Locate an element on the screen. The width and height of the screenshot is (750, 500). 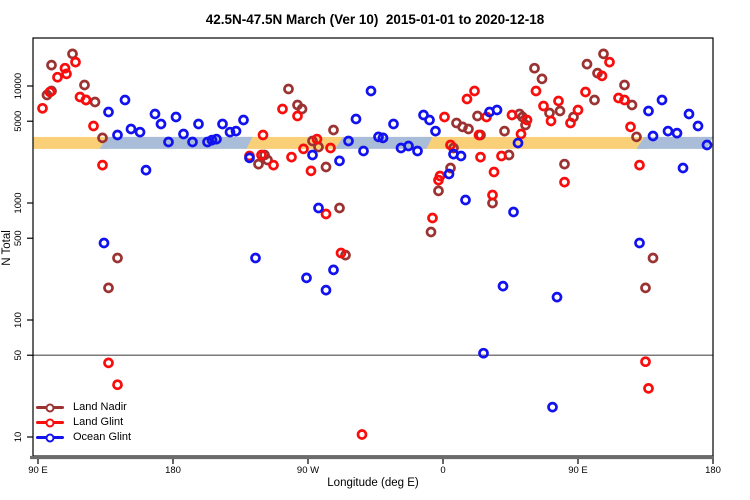
y-tick-label: 50 is located at coordinates (18, 355).